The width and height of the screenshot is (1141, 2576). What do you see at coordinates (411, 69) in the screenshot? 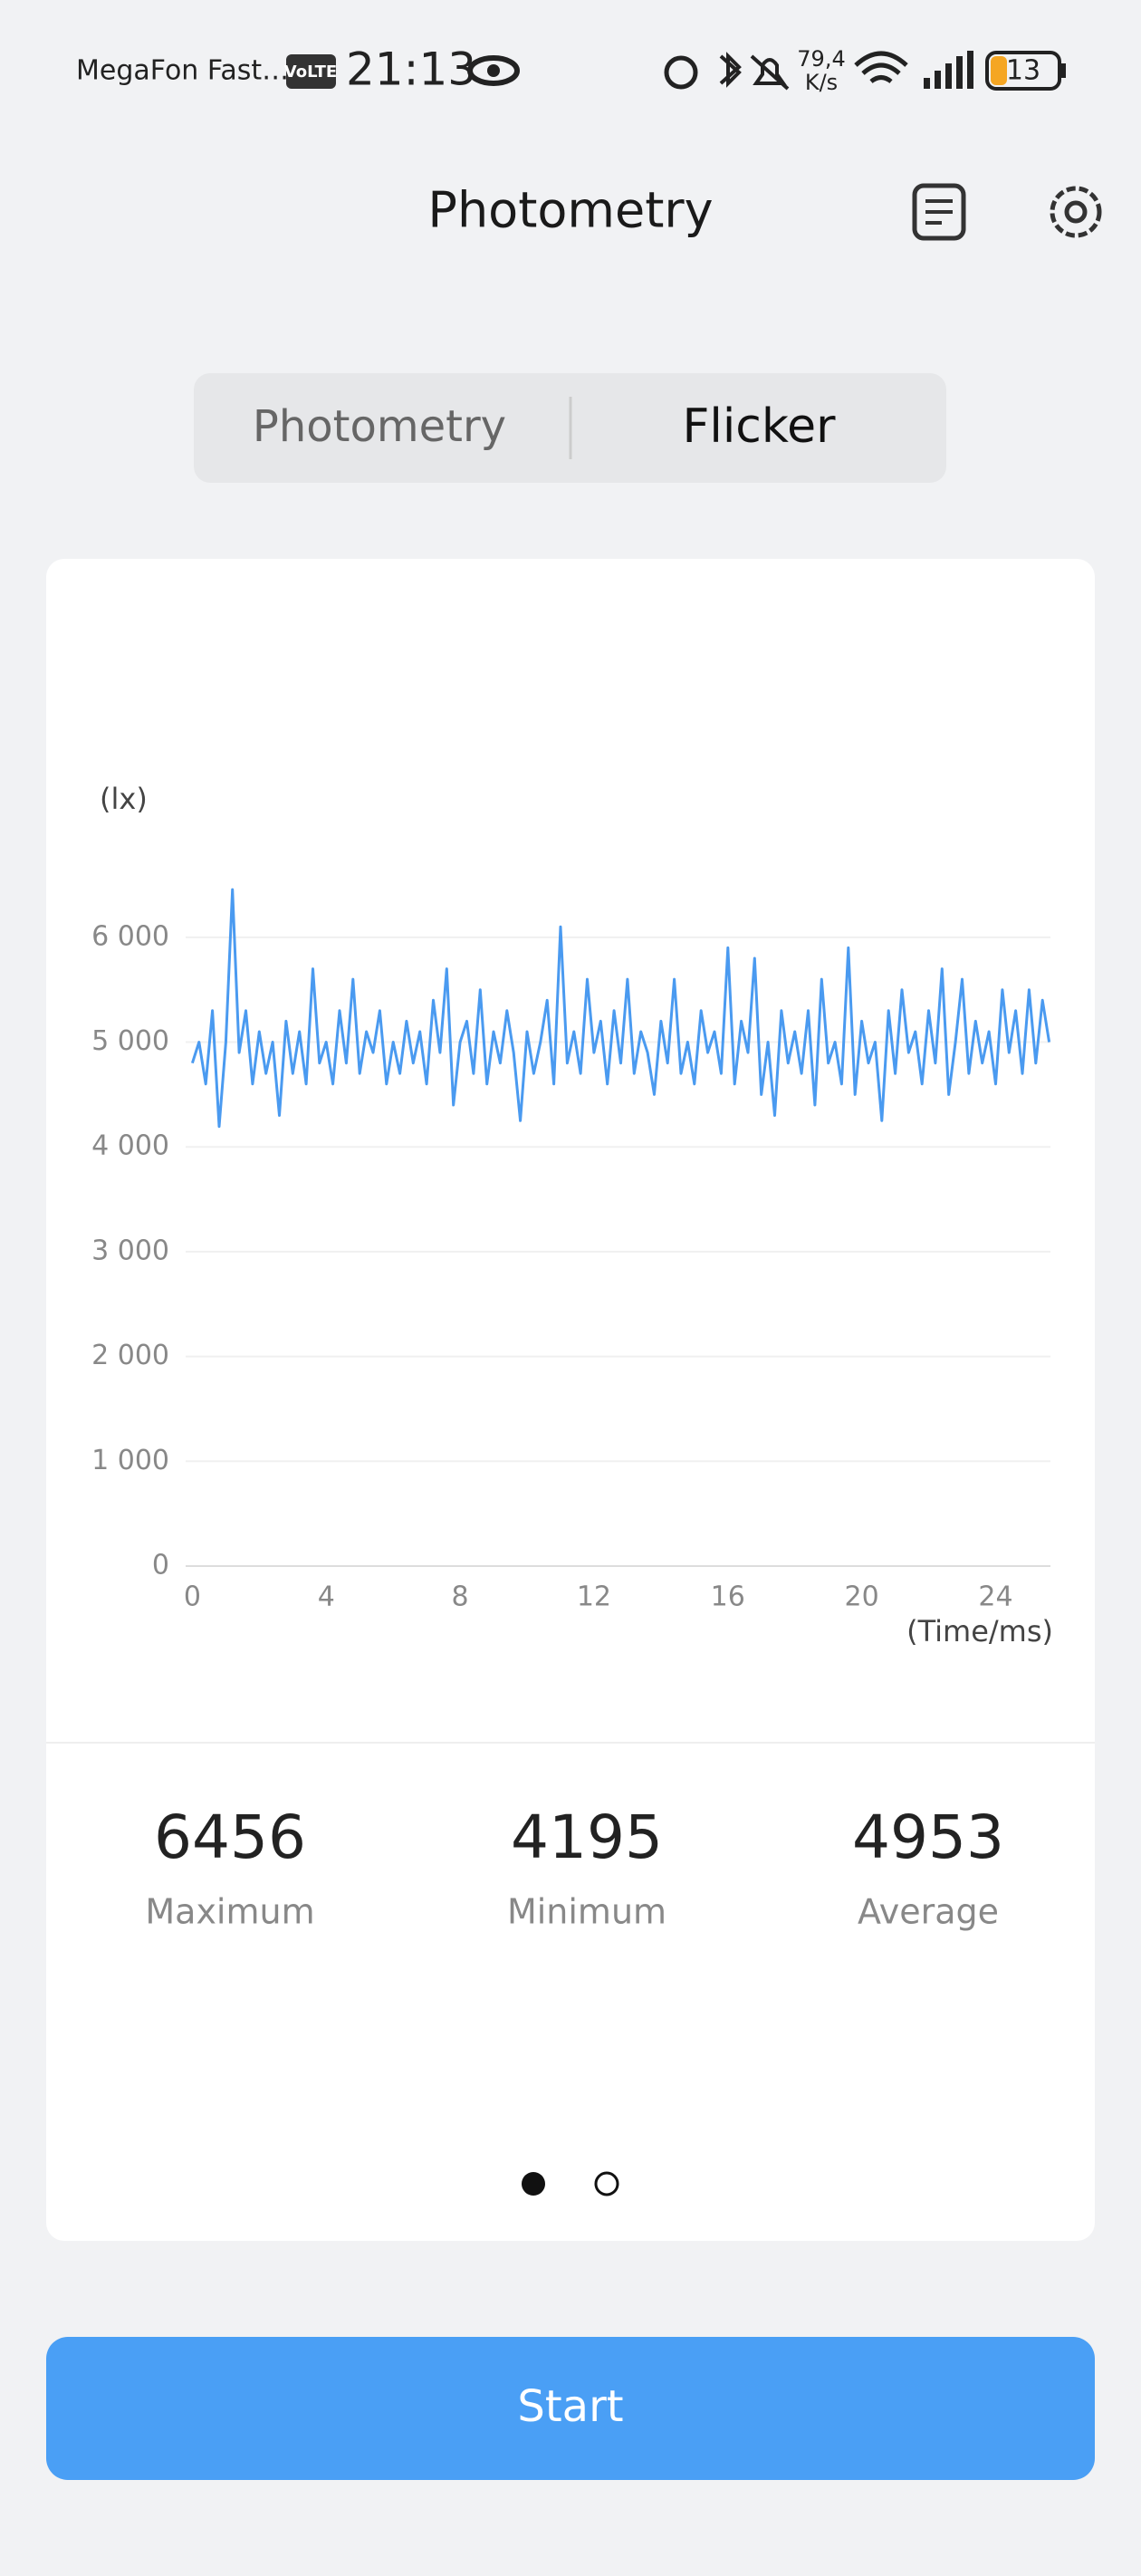
I see `clock: 21:13` at bounding box center [411, 69].